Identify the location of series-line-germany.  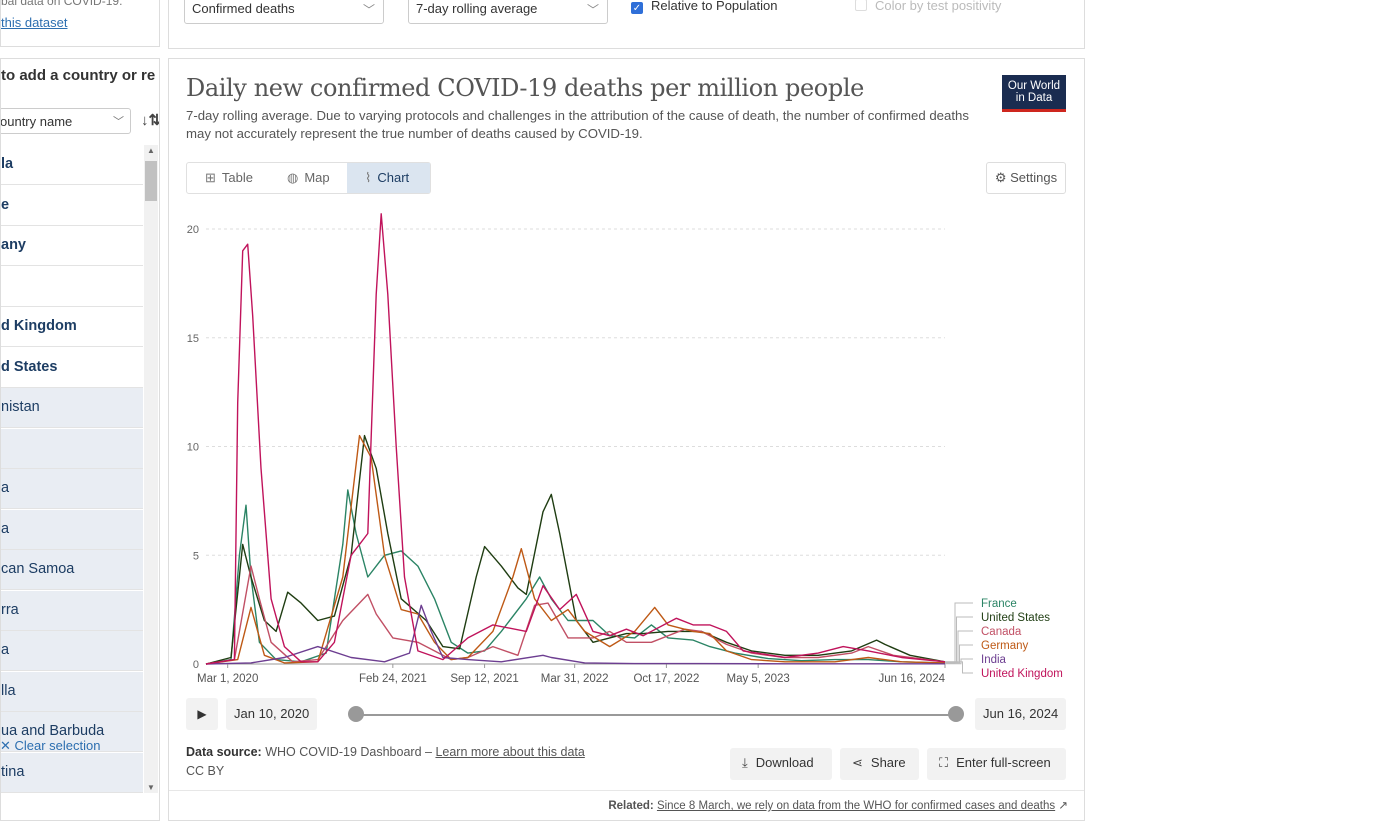
(575, 549).